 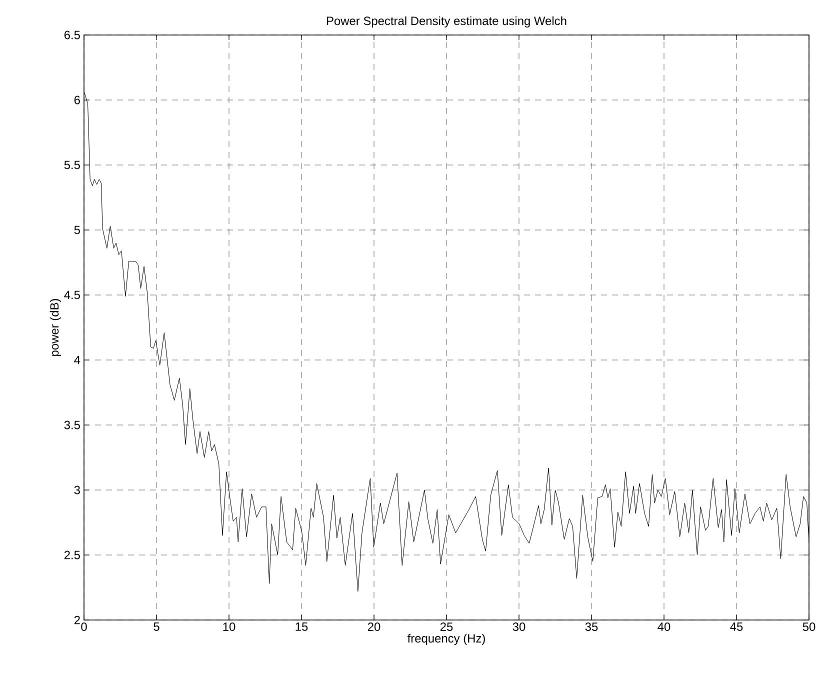 I want to click on y-tick-label: 5, so click(x=77, y=230).